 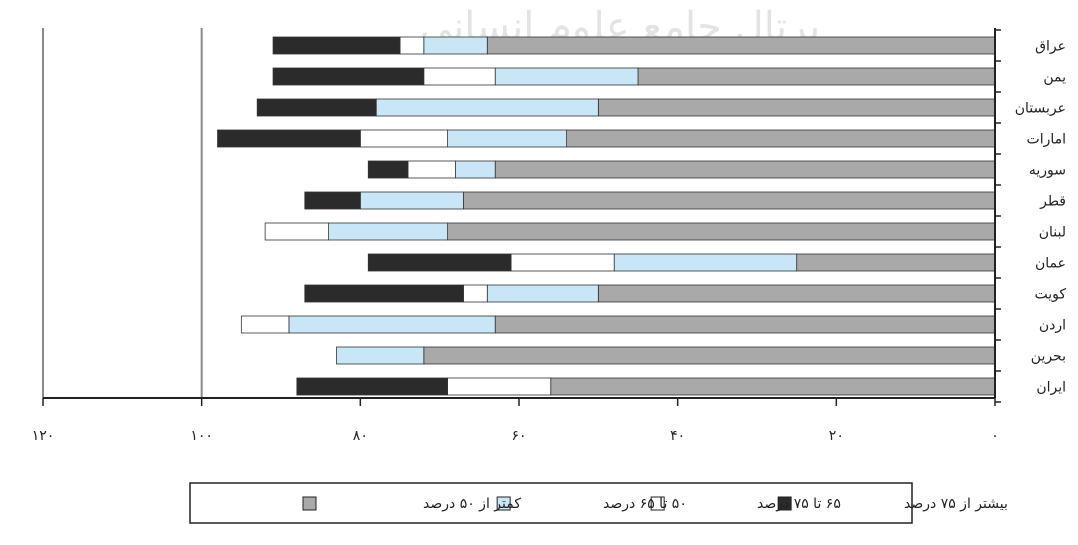 What do you see at coordinates (1050, 264) in the screenshot?
I see `category-label: عمان` at bounding box center [1050, 264].